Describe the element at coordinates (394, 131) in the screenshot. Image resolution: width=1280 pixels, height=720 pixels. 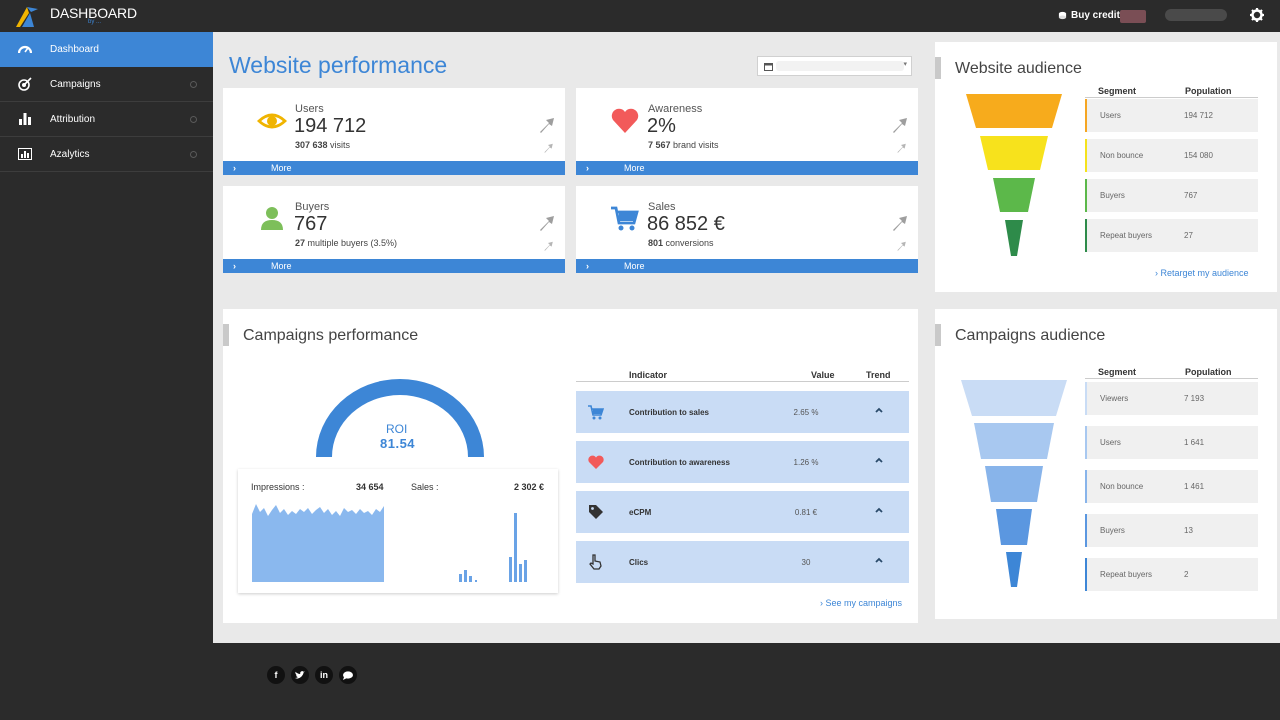
I see `kpi-card-users: Users 194 712 307 638 visits › More` at that location.